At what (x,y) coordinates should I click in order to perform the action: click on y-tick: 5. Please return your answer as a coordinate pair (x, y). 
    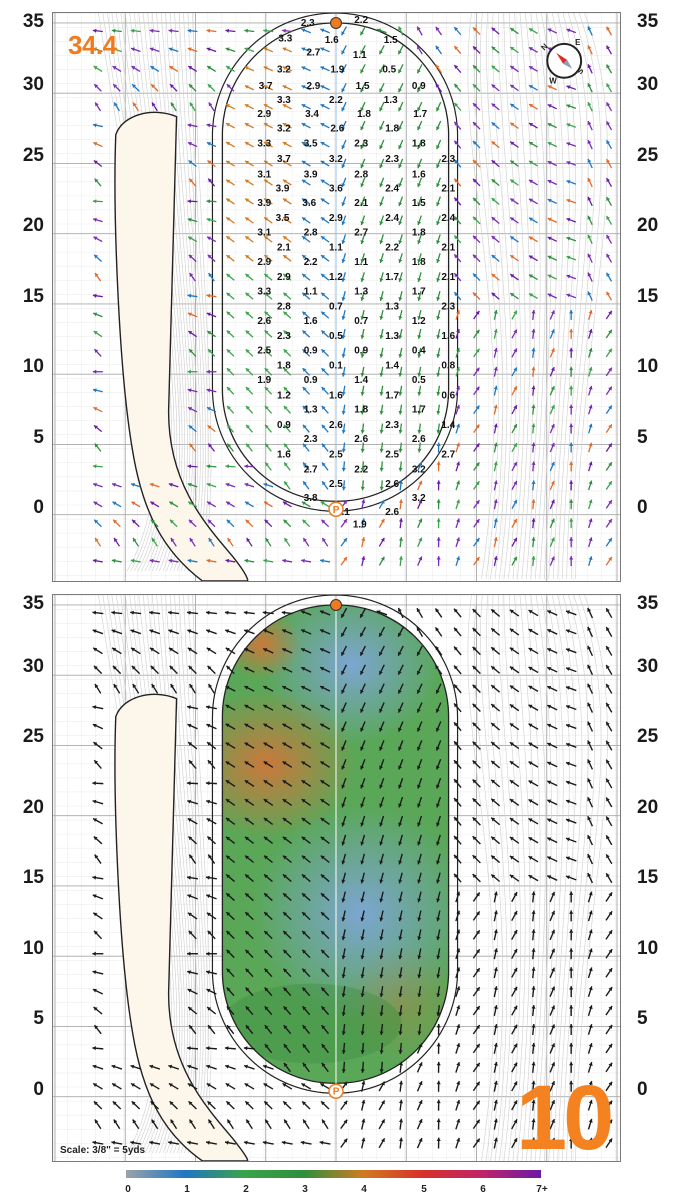
    Looking at the image, I should click on (38, 1018).